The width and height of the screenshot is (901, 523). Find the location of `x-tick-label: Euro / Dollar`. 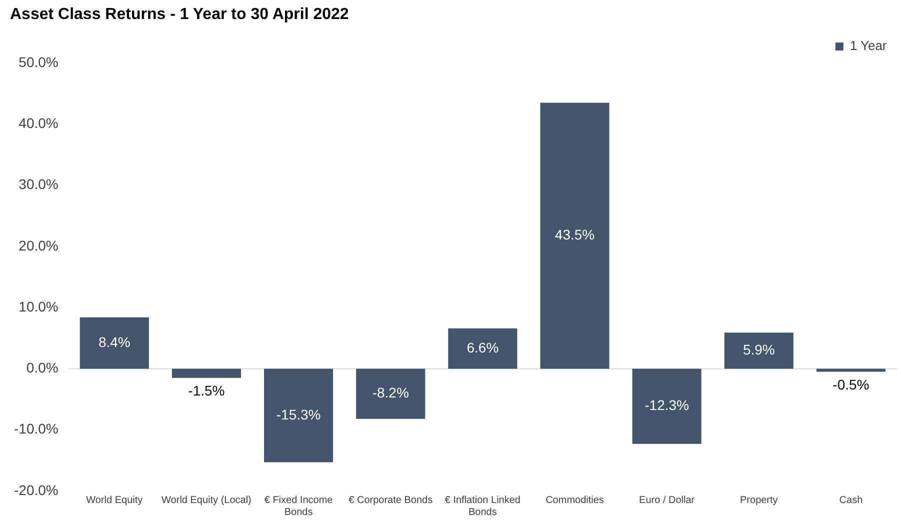

x-tick-label: Euro / Dollar is located at coordinates (667, 500).